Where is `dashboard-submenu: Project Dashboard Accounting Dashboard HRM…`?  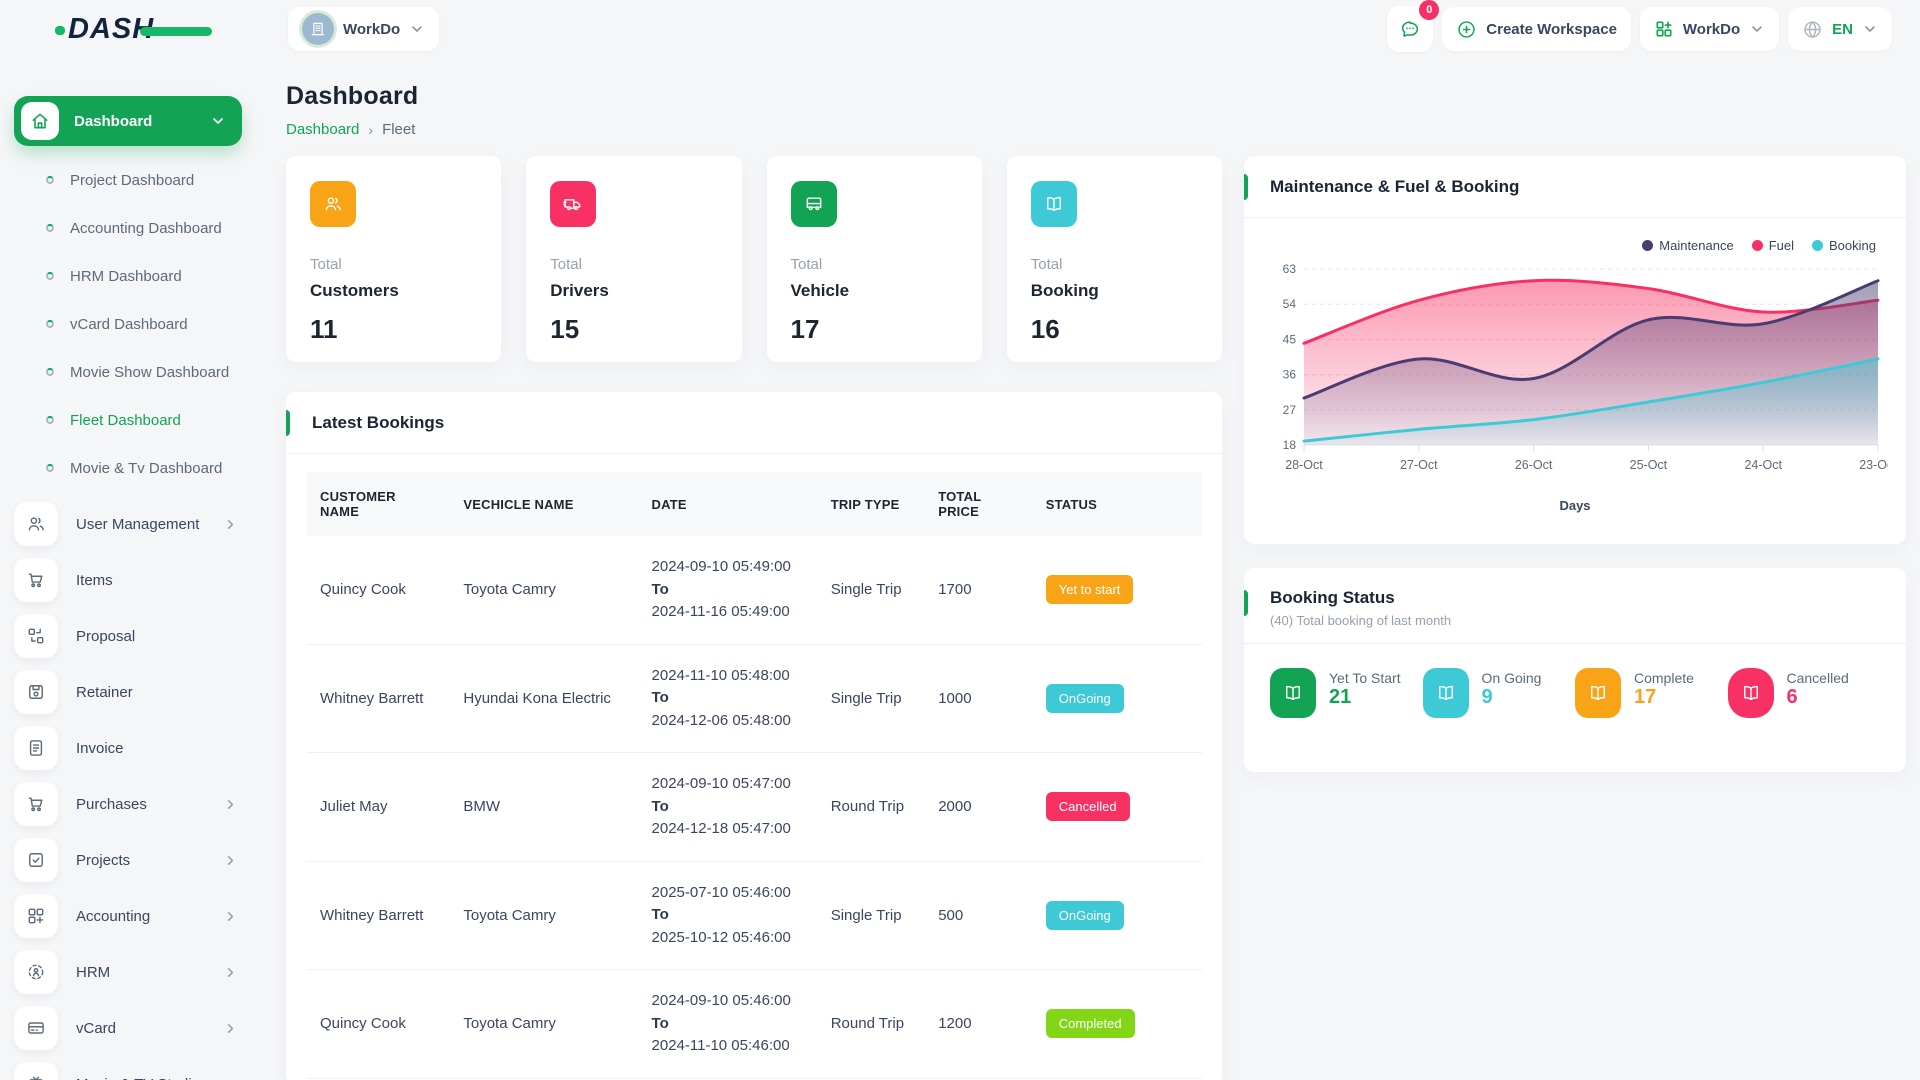 dashboard-submenu: Project Dashboard Accounting Dashboard HRM… is located at coordinates (149, 324).